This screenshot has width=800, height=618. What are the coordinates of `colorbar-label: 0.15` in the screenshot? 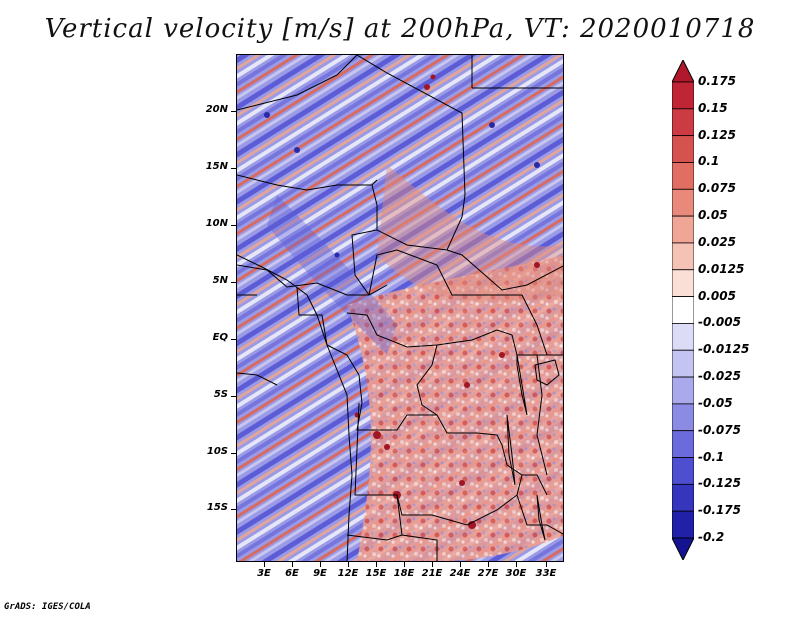 It's located at (713, 107).